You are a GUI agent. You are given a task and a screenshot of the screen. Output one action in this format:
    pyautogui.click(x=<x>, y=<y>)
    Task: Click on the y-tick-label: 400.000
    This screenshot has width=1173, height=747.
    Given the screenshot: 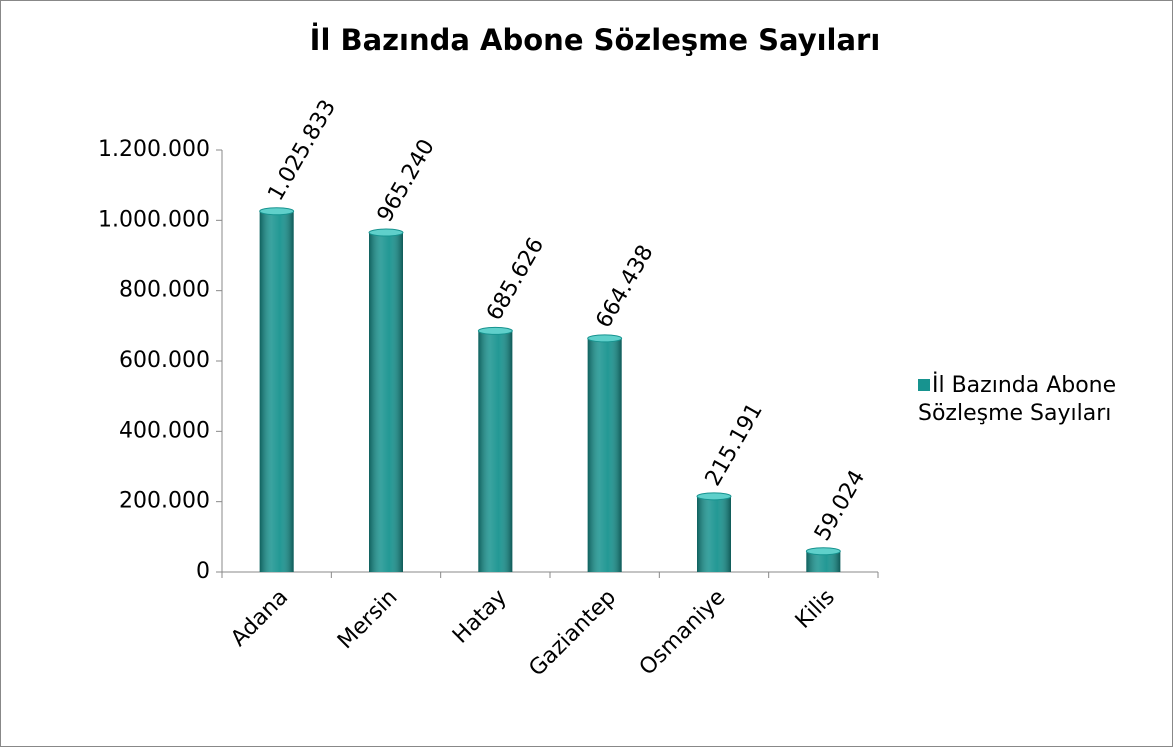 What is the action you would take?
    pyautogui.click(x=164, y=430)
    